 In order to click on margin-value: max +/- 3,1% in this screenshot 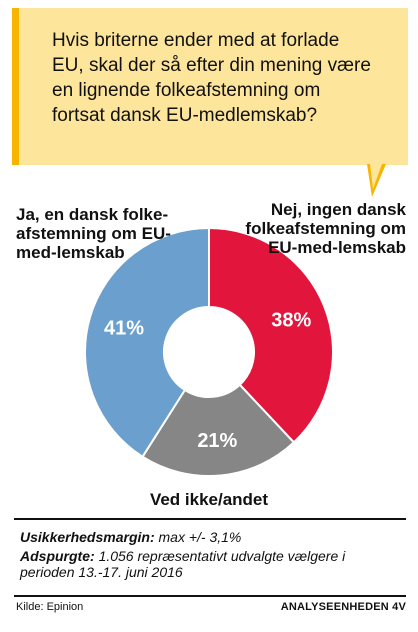, I will do `click(200, 537)`.